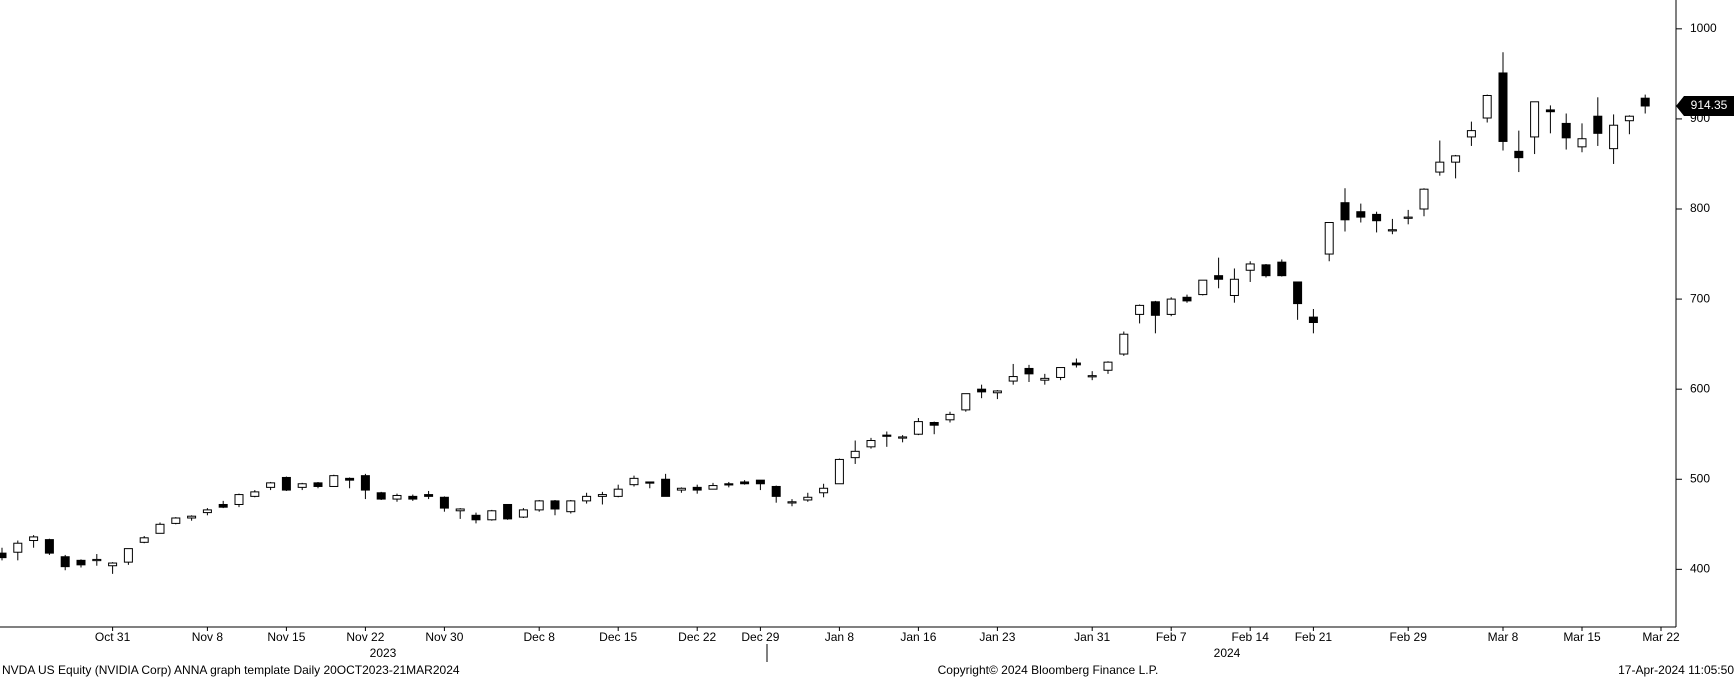 The height and width of the screenshot is (680, 1736). What do you see at coordinates (1700, 569) in the screenshot?
I see `y-tick-label: 400` at bounding box center [1700, 569].